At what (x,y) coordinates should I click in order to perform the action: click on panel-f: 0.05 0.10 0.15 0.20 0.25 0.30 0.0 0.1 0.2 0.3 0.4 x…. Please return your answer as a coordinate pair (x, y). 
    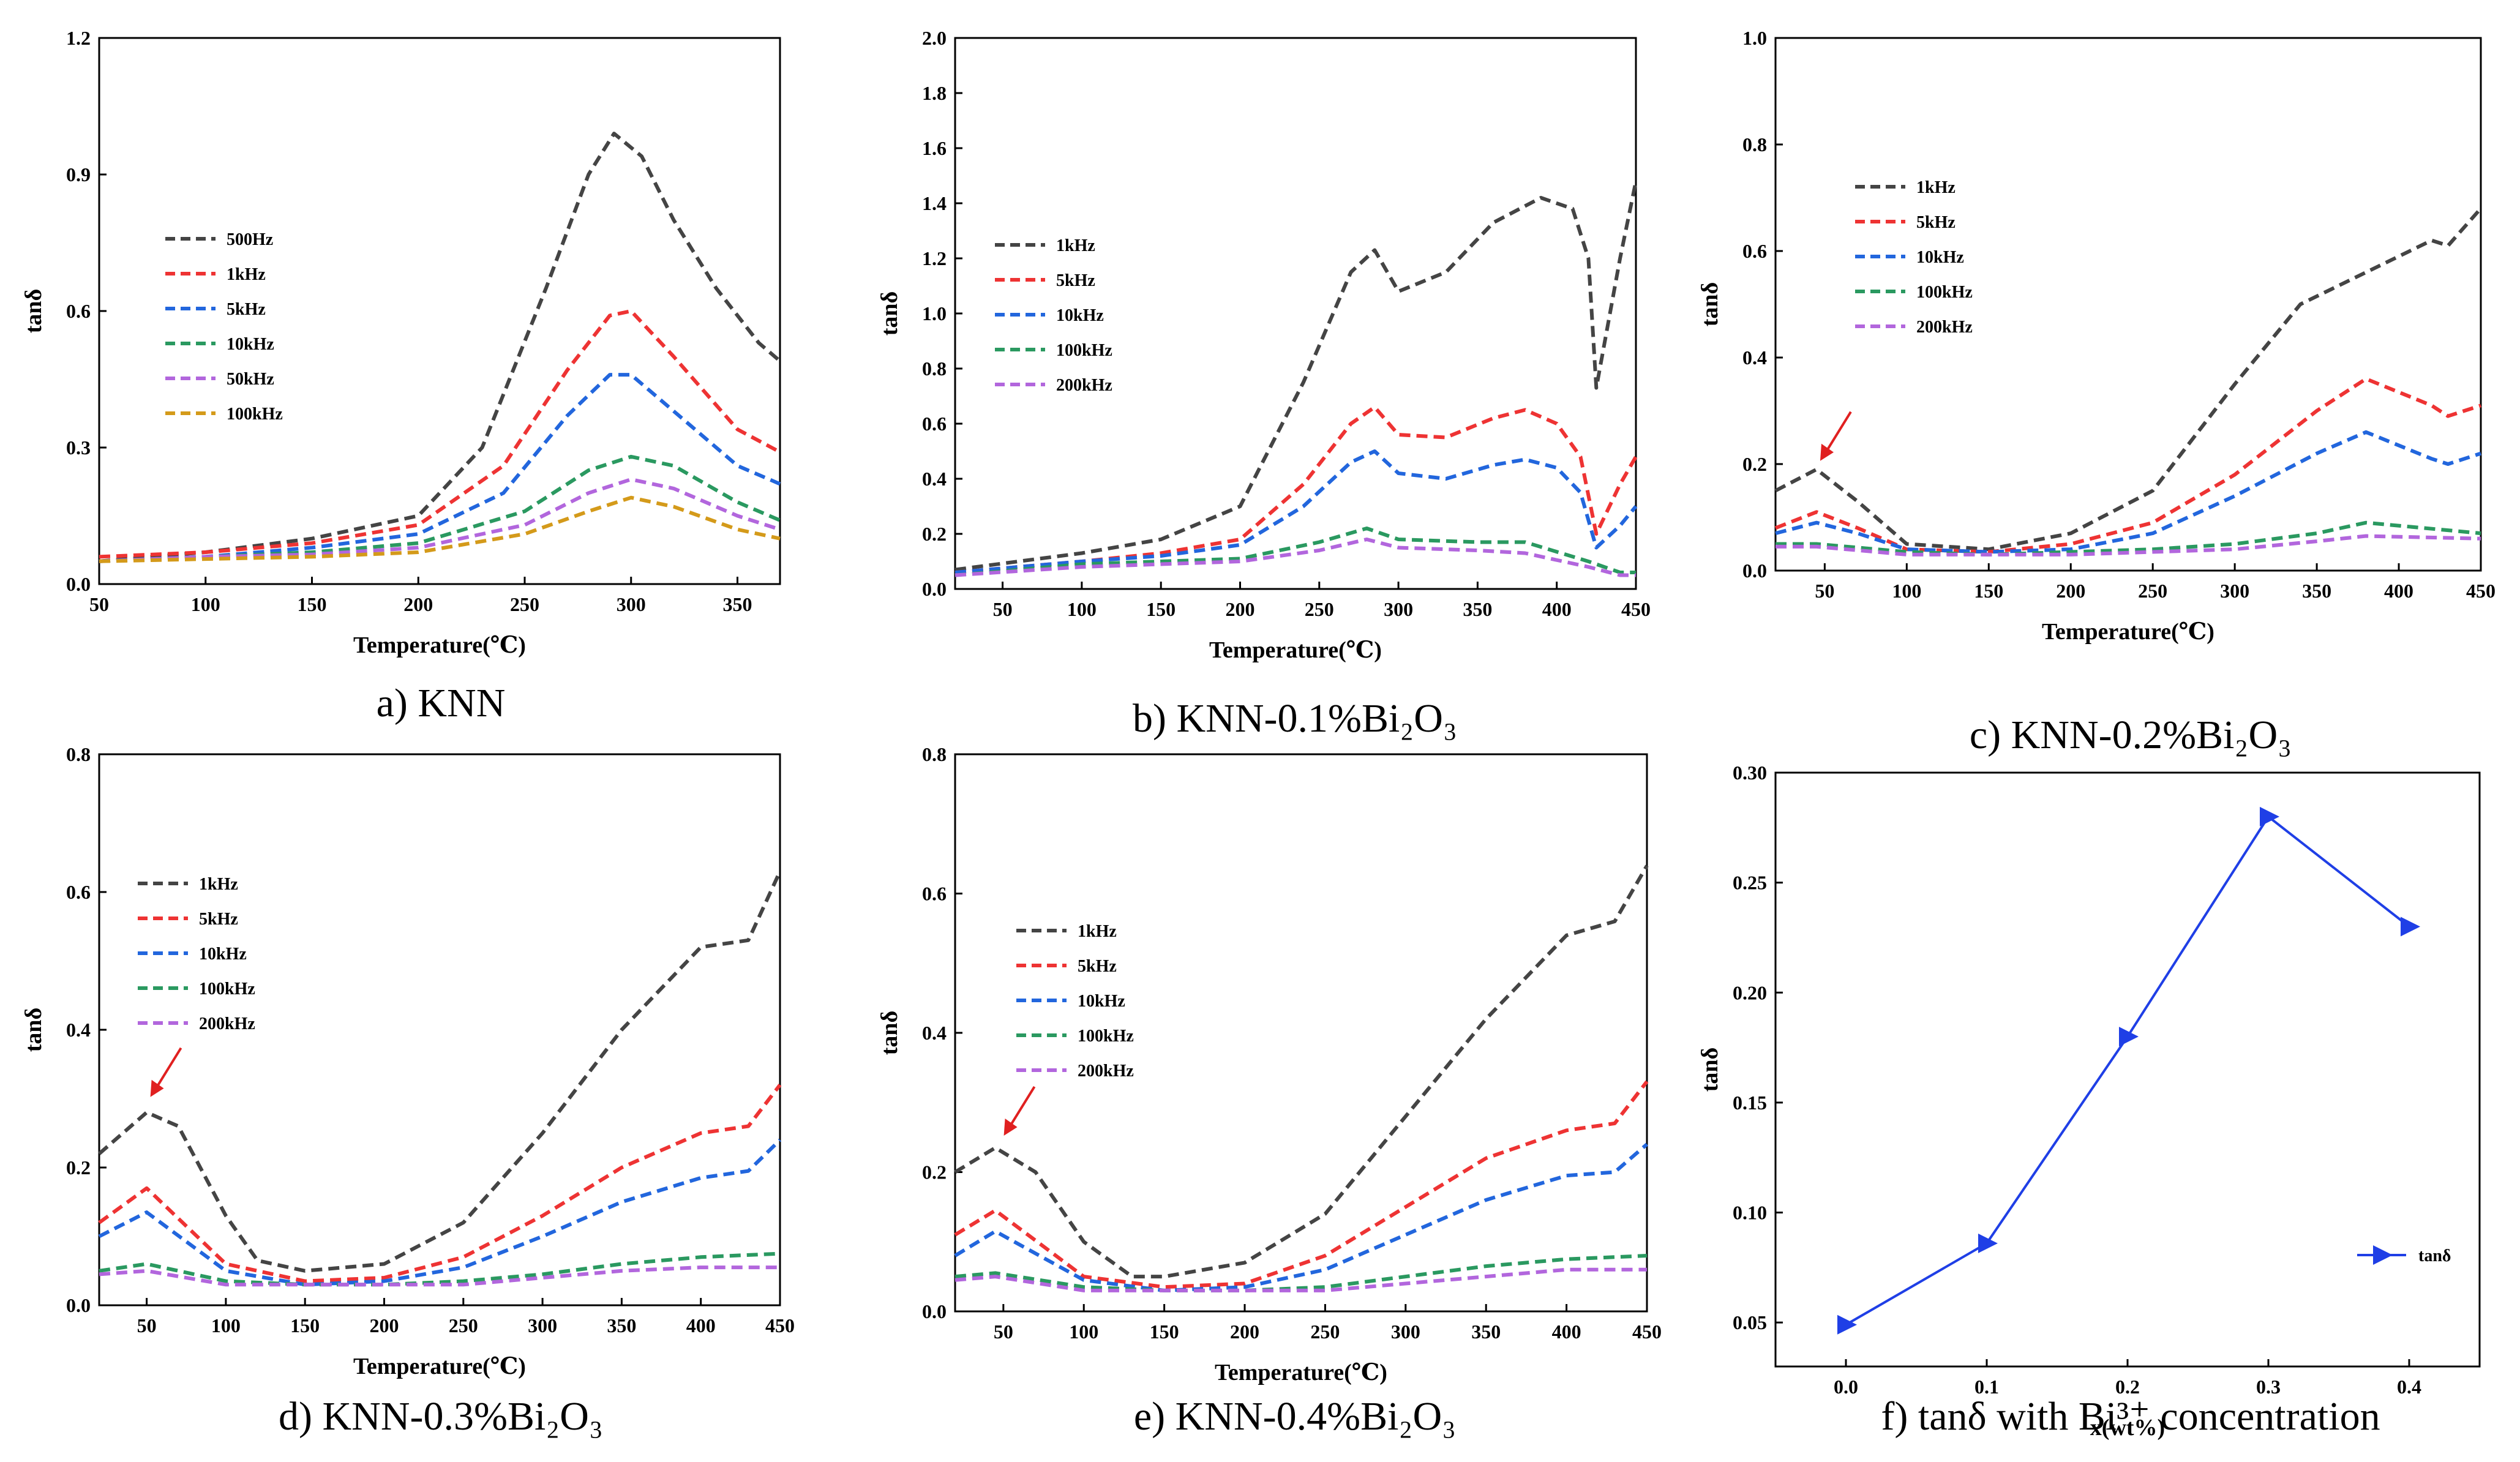
    Looking at the image, I should click on (2089, 1101).